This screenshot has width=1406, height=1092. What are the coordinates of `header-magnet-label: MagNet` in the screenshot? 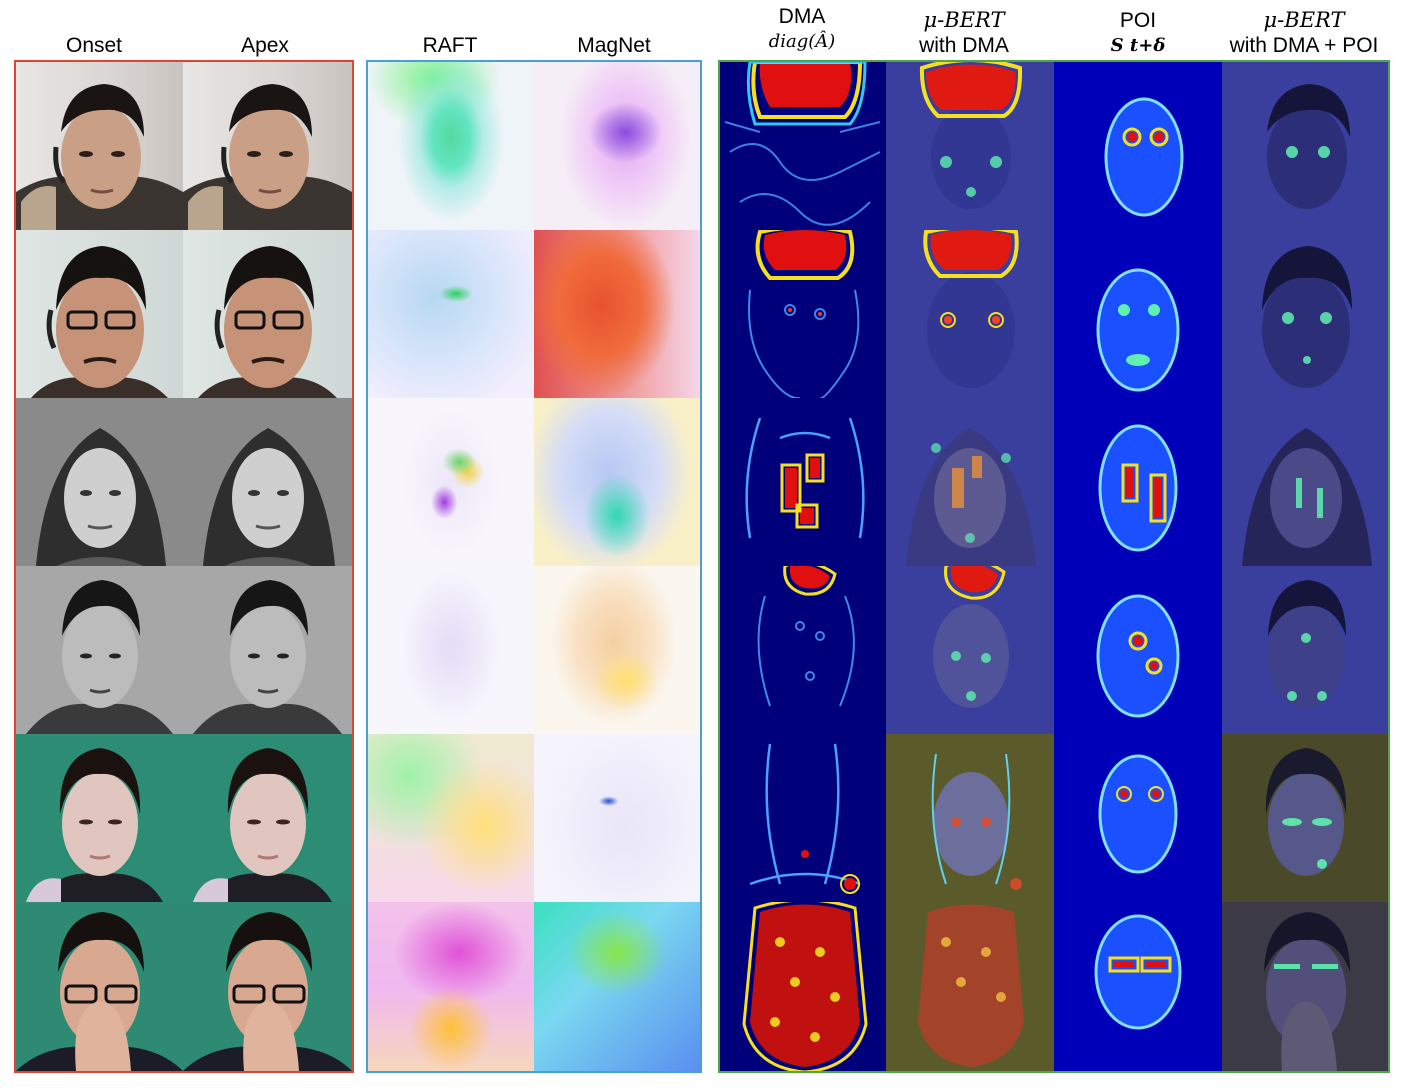 It's located at (614, 45).